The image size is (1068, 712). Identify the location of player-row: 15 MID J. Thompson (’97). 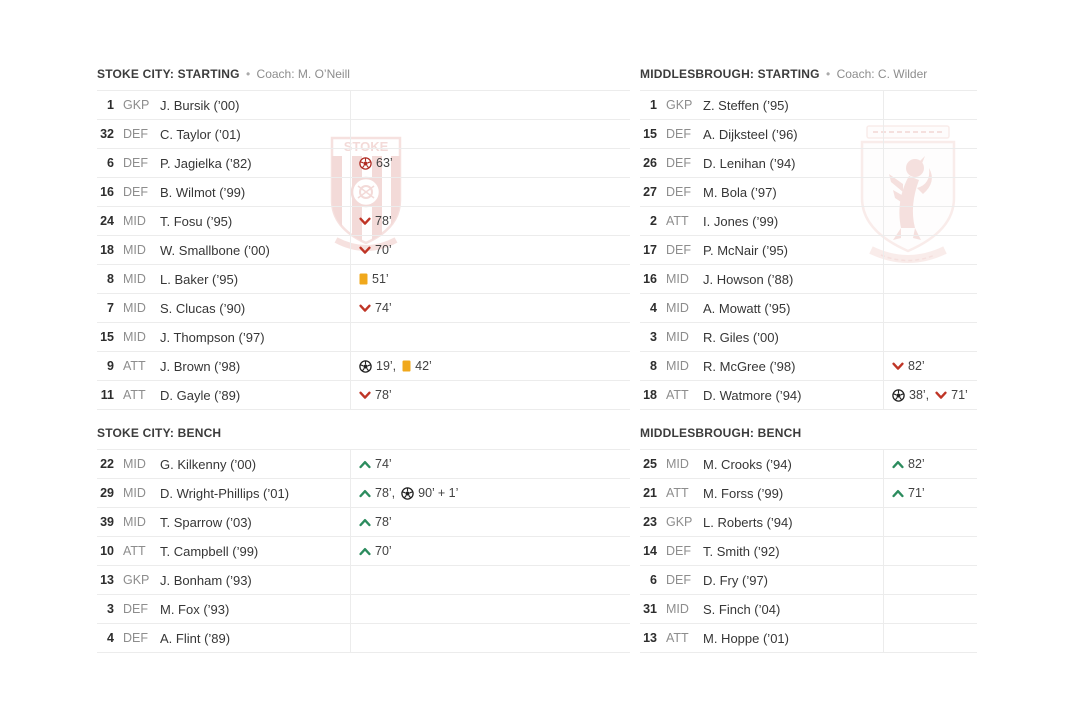
(363, 337).